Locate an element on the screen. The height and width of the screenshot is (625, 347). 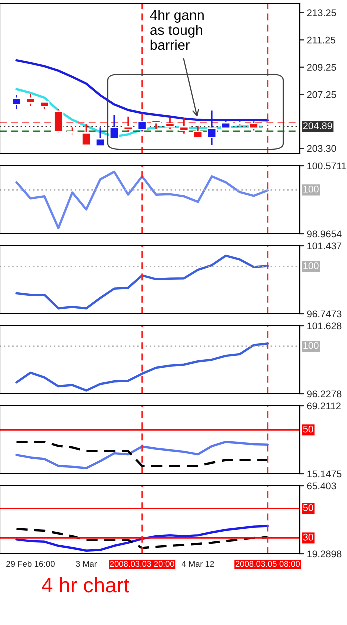
y-tick-label: 96.2278 is located at coordinates (324, 394).